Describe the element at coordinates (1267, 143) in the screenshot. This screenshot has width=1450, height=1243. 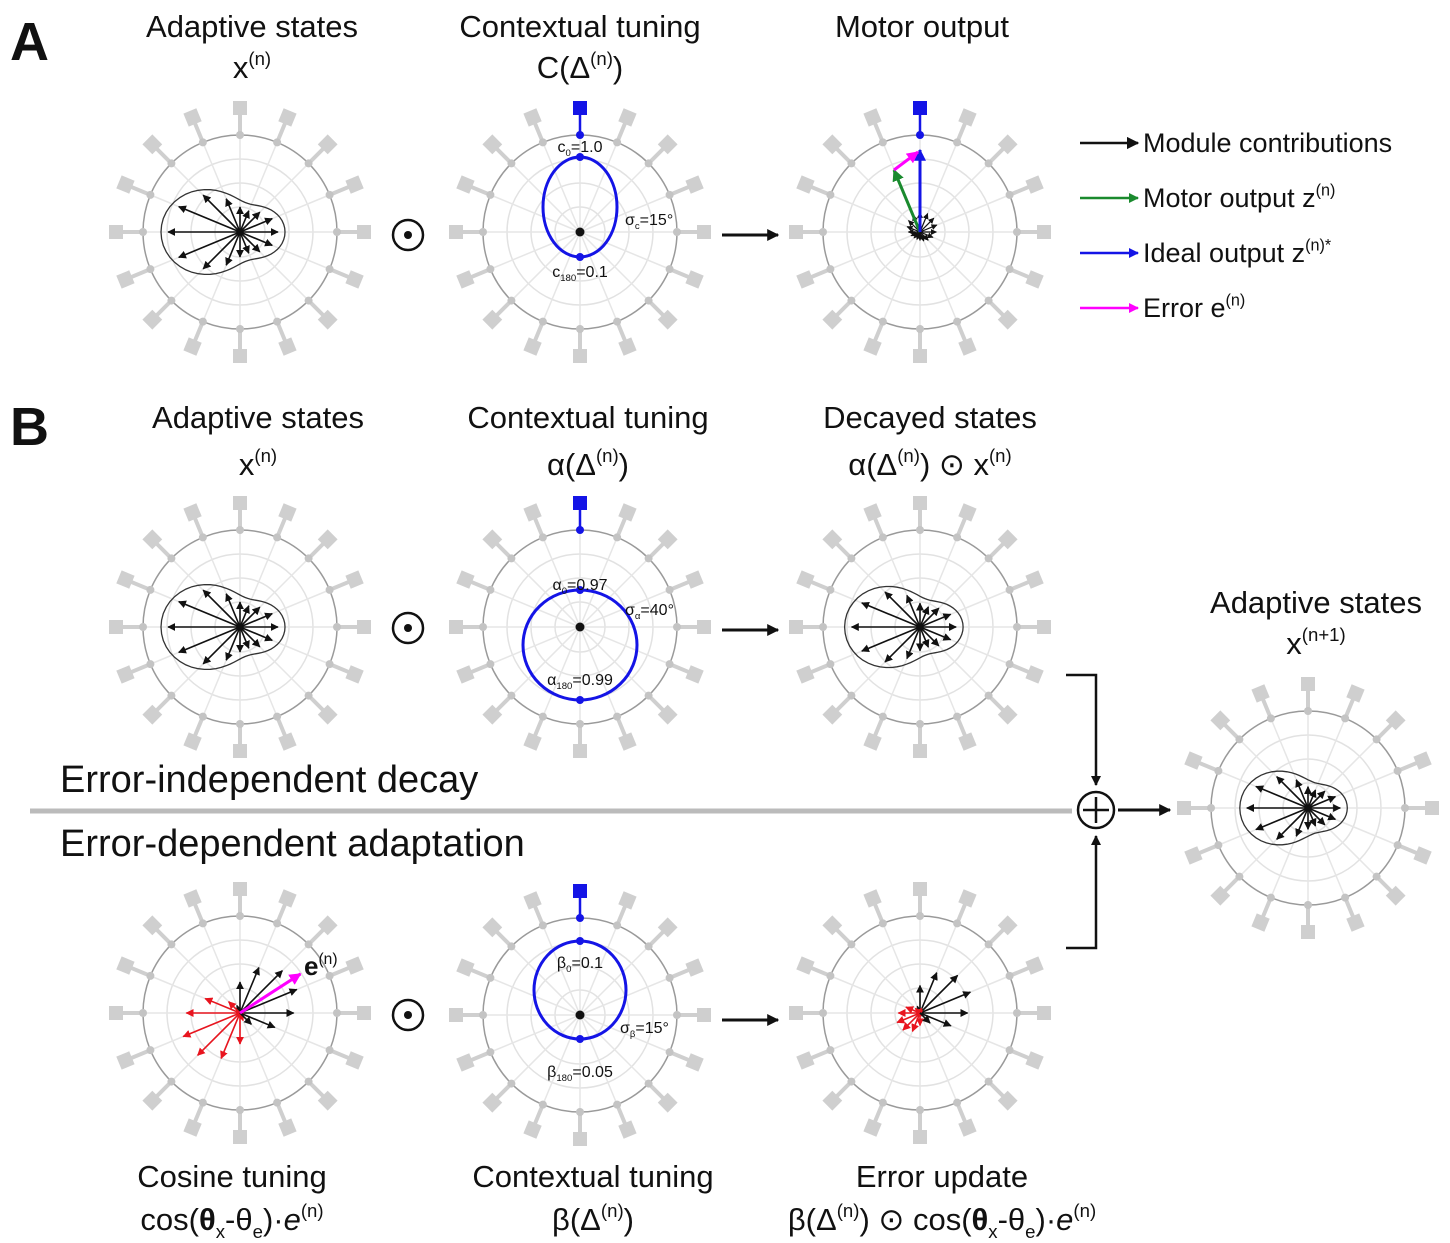
I see `legend-label: Module contributions` at that location.